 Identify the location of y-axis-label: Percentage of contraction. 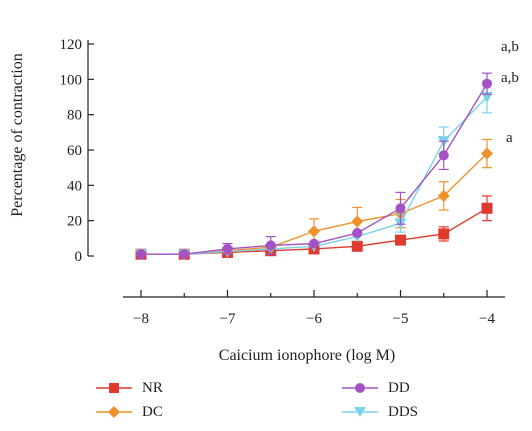
(17, 134).